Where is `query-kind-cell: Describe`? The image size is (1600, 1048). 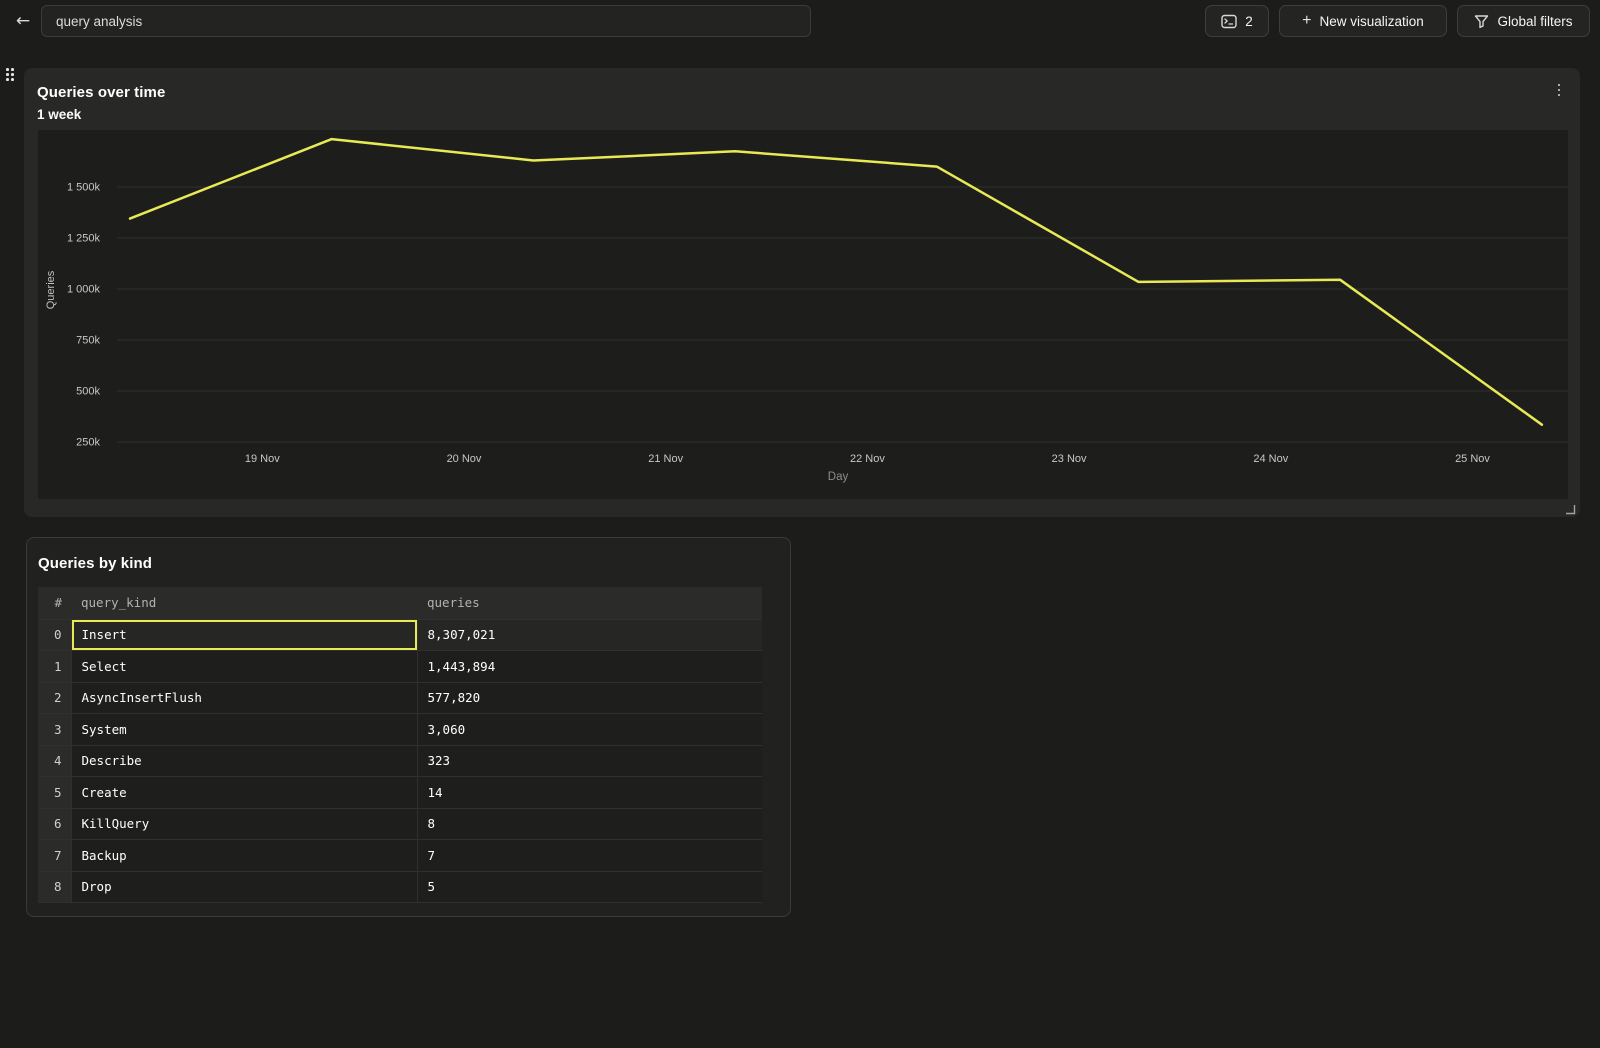 query-kind-cell: Describe is located at coordinates (244, 761).